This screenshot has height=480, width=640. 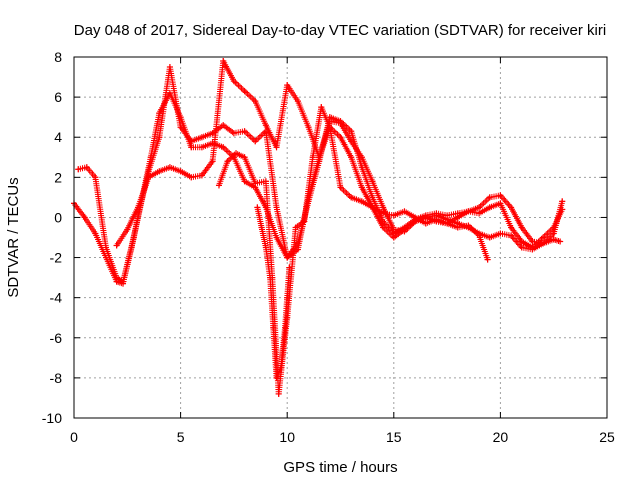 What do you see at coordinates (56, 378) in the screenshot?
I see `y-tick-label: -8` at bounding box center [56, 378].